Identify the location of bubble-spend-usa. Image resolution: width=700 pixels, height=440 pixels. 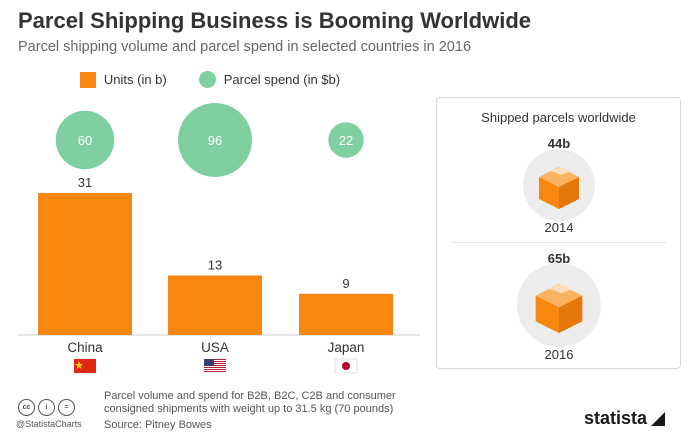
(215, 140).